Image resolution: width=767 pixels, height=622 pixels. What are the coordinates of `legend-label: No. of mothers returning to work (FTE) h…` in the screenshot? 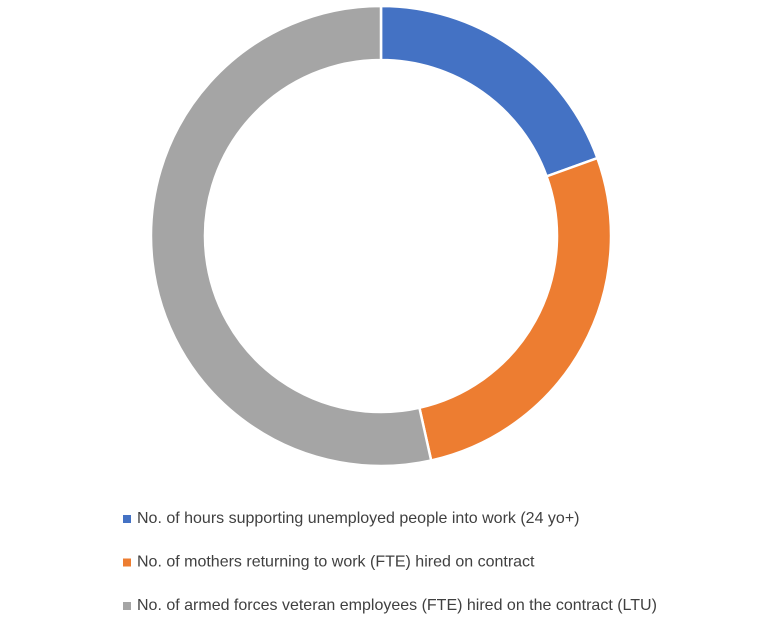 It's located at (336, 562).